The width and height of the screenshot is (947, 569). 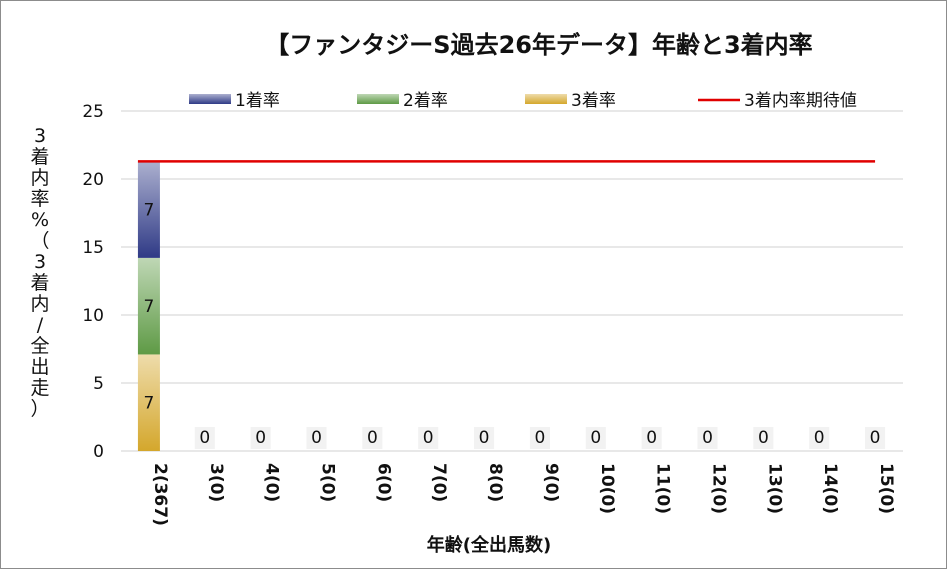 I want to click on y-axis-label-char: ）, so click(x=40, y=409).